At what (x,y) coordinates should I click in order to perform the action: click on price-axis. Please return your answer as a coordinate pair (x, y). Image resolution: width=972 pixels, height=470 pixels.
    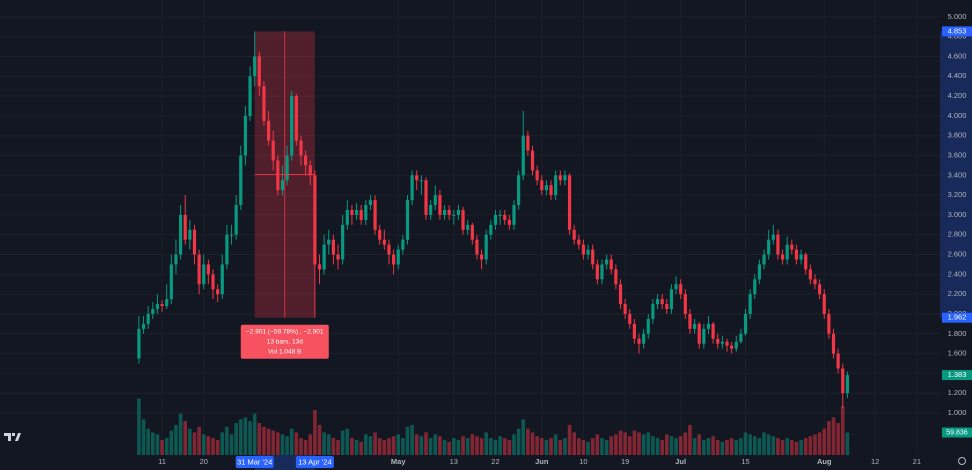
    Looking at the image, I should click on (956, 235).